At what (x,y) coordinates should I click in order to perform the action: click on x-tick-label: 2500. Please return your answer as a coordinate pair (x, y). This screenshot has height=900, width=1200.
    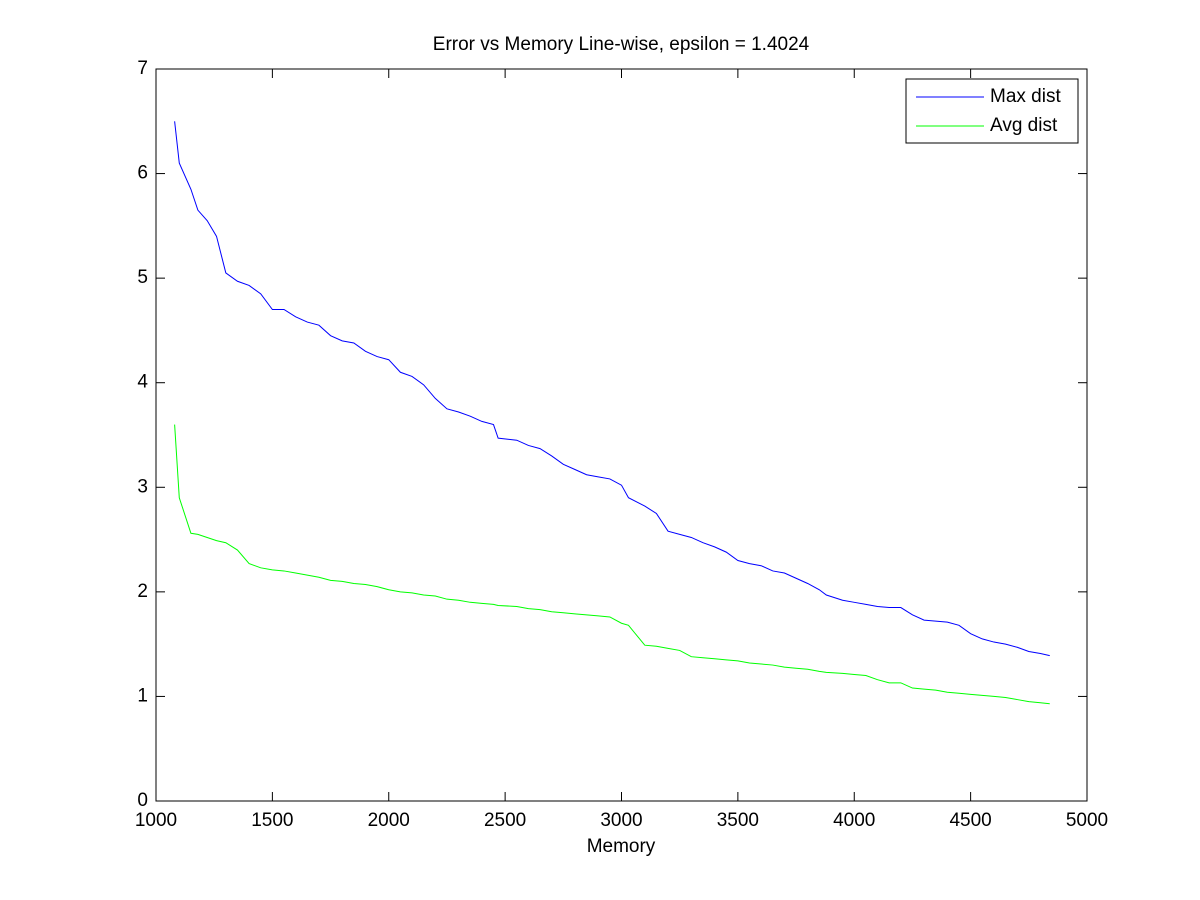
    Looking at the image, I should click on (505, 820).